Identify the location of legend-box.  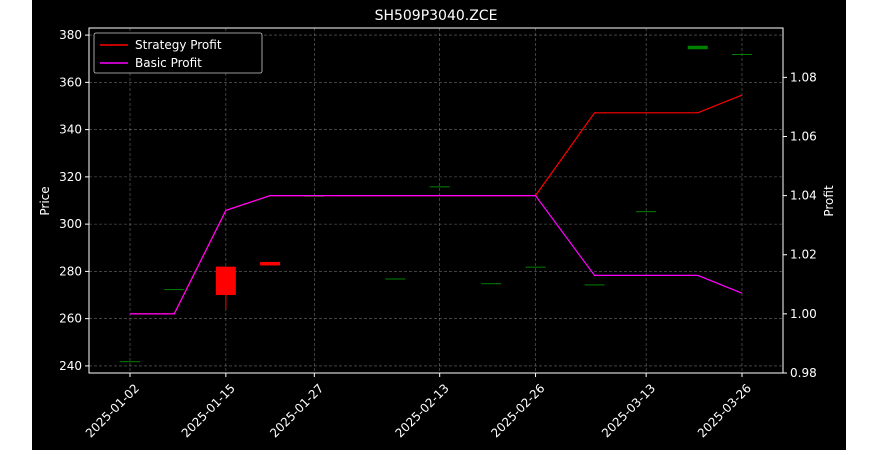
(178, 53).